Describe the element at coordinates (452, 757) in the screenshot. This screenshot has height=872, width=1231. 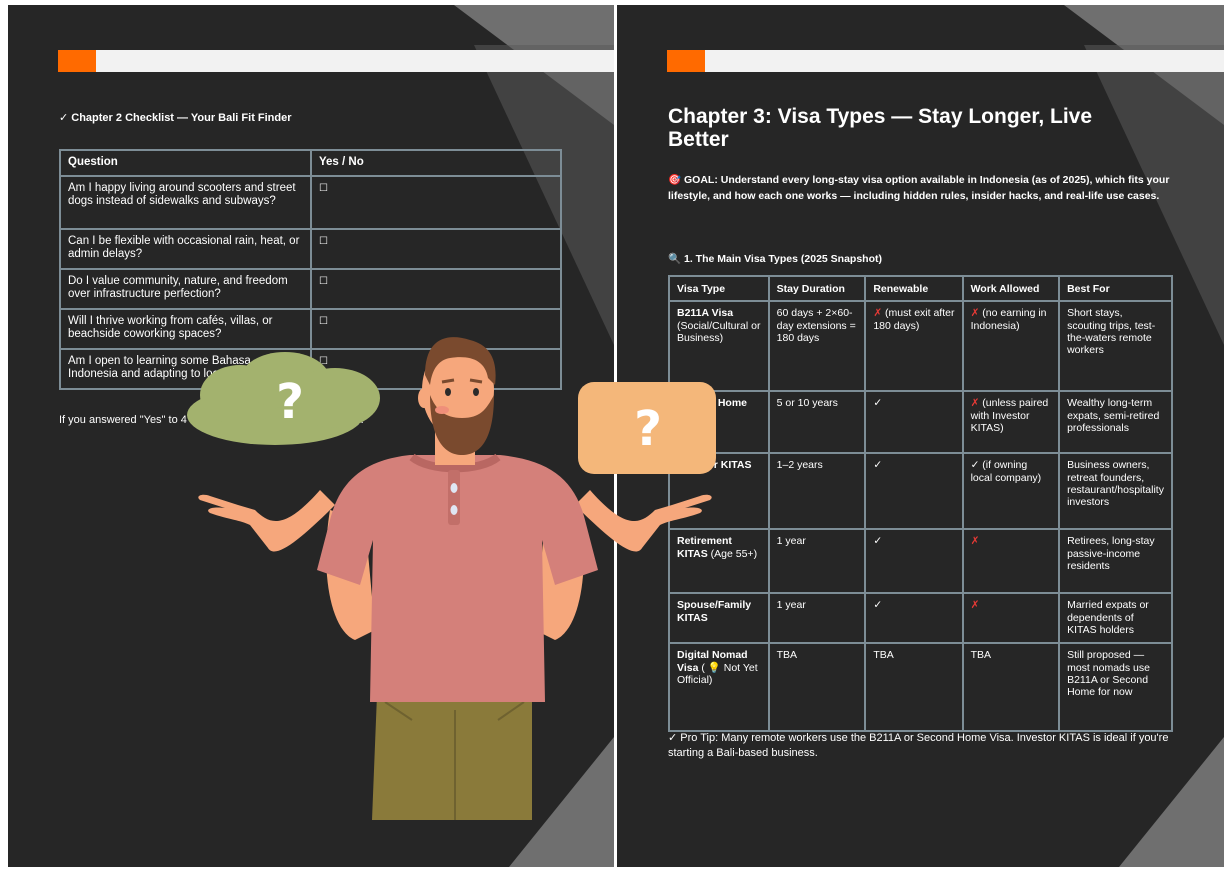
I see `pants` at that location.